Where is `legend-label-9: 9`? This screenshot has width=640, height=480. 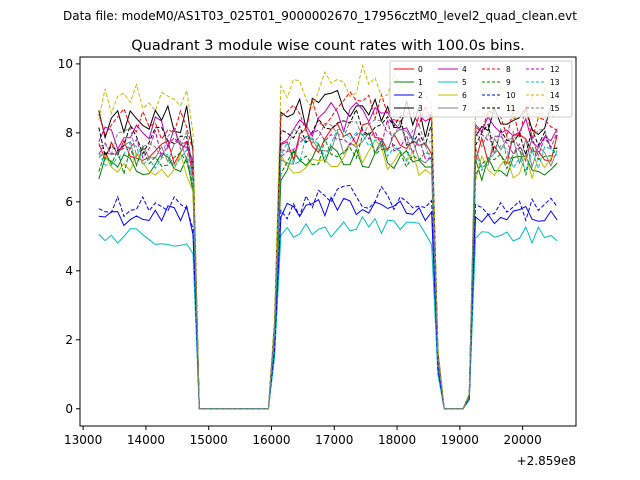 legend-label-9: 9 is located at coordinates (508, 82).